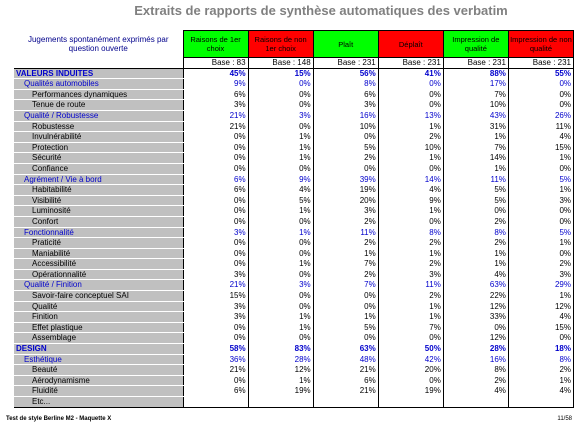  What do you see at coordinates (99, 264) in the screenshot?
I see `row-label: Accessibilité` at bounding box center [99, 264].